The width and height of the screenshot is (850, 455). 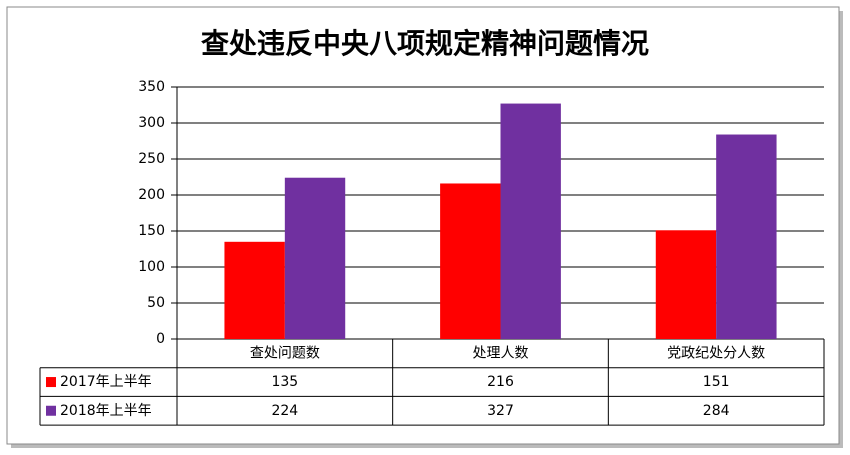 I want to click on table-value: 284, so click(x=716, y=411).